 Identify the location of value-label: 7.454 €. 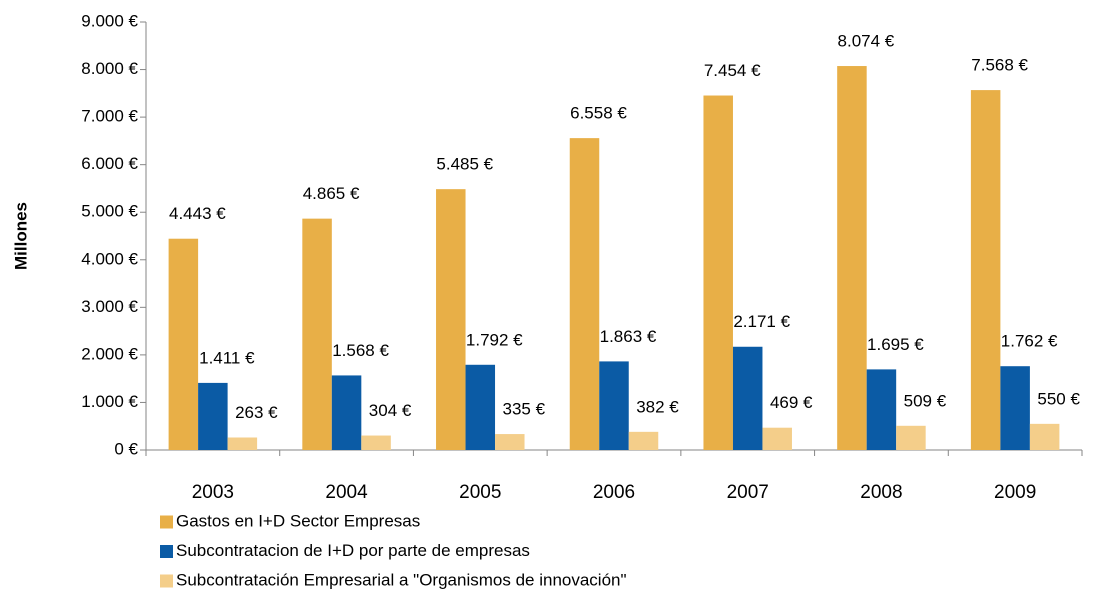
(732, 70).